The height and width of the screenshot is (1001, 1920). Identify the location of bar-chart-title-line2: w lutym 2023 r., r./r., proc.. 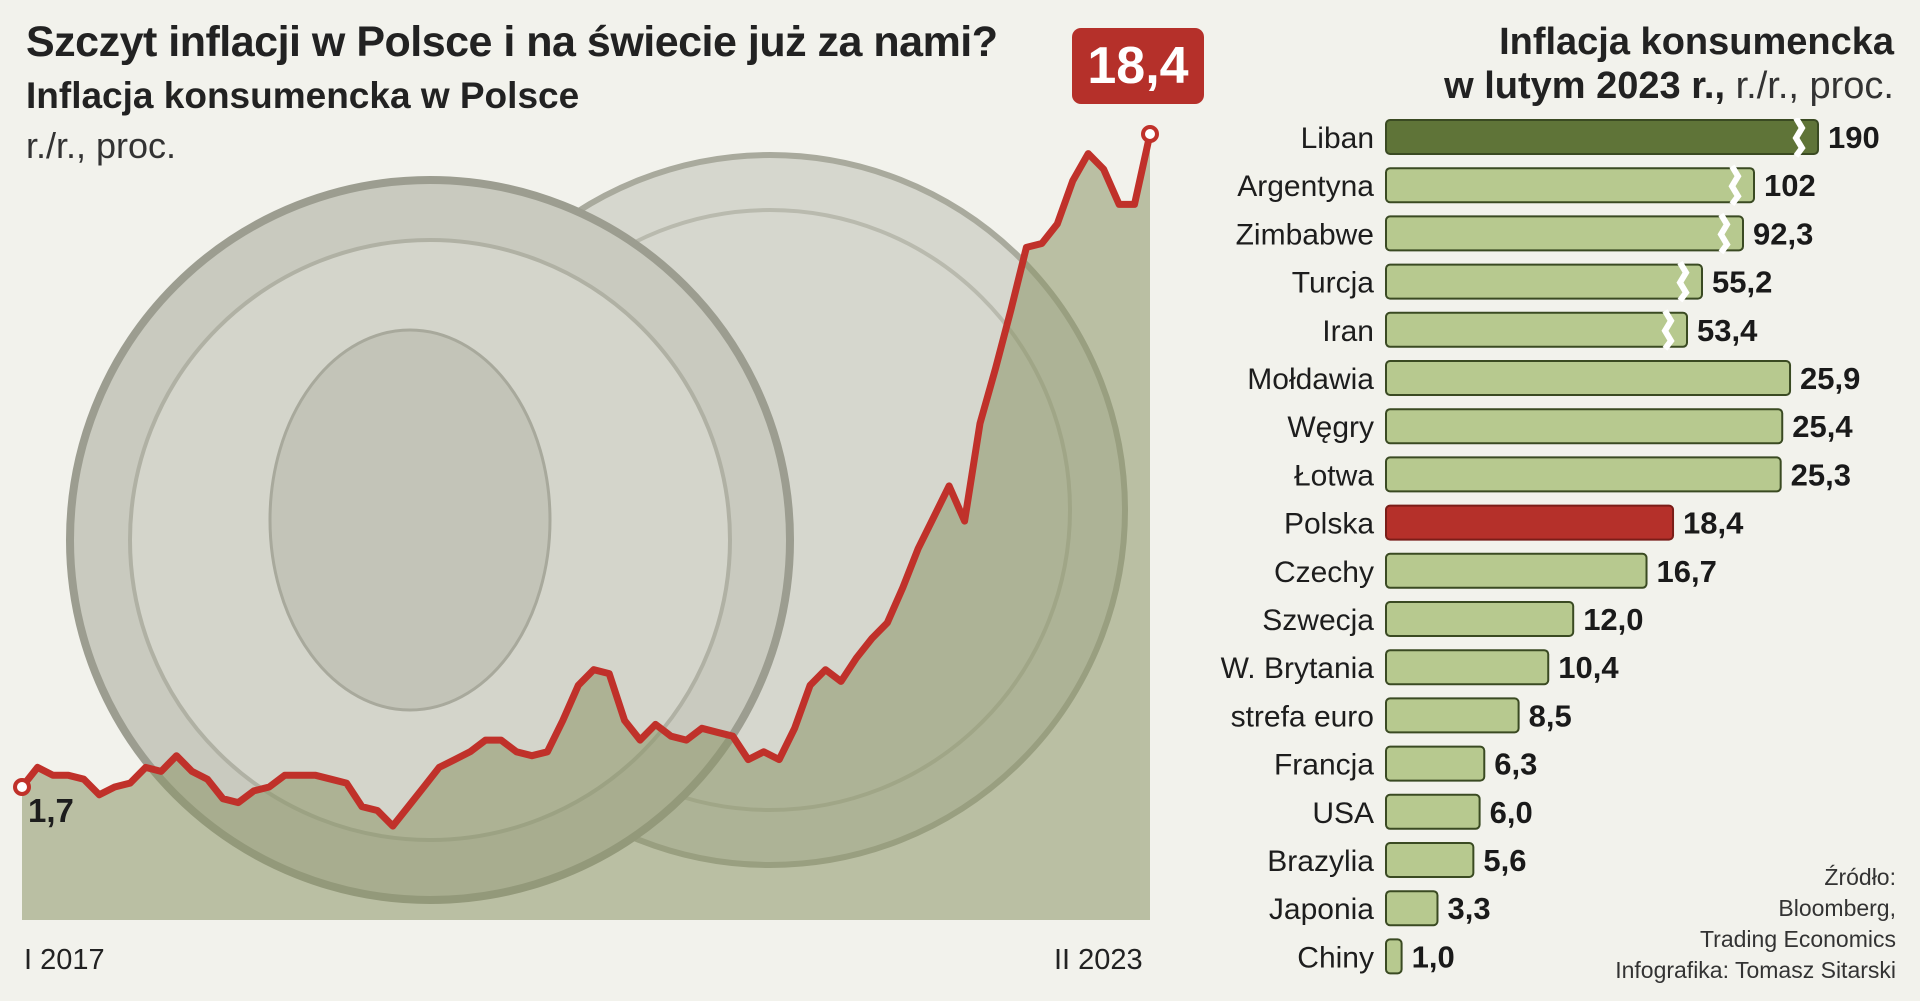
(1614, 86).